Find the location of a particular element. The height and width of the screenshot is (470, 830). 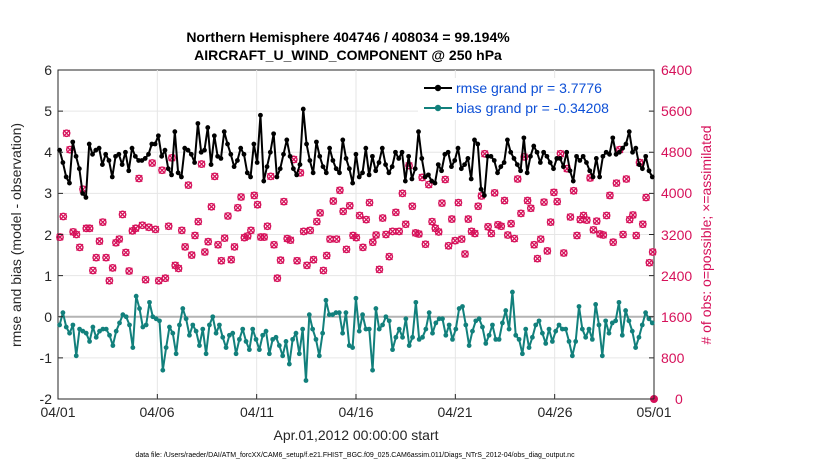

y-tick-labels: -2 -1 0 1 2 3 4 5 6 is located at coordinates (46, 234).